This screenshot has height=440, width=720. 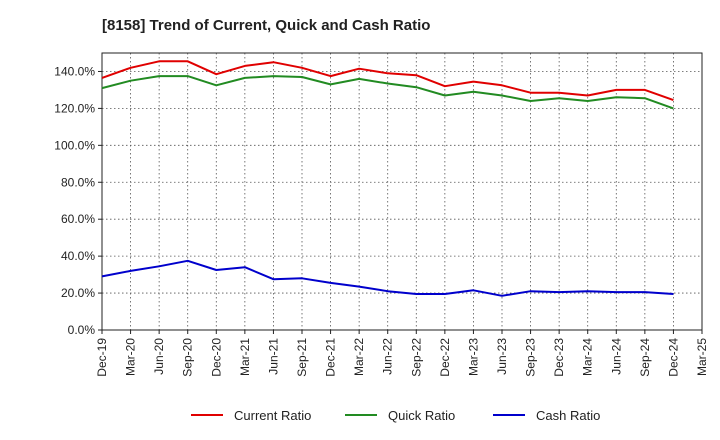 What do you see at coordinates (74, 108) in the screenshot?
I see `y-tick-label: 120.0%` at bounding box center [74, 108].